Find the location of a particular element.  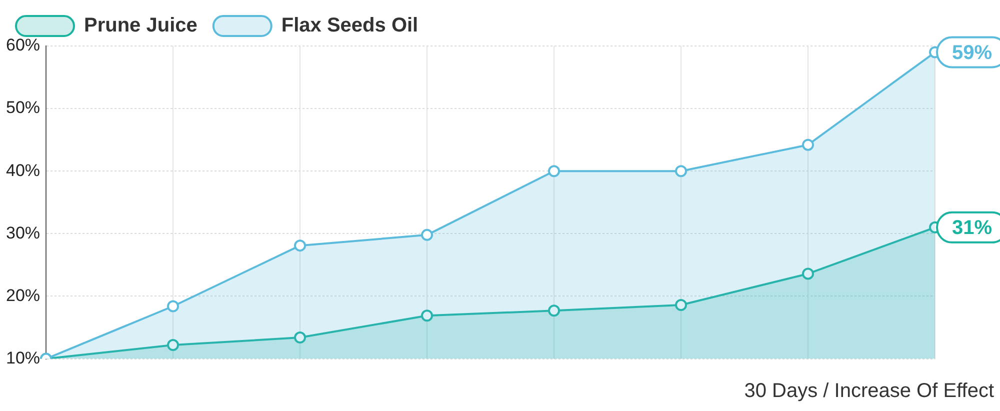

legend-label: Prune Juice is located at coordinates (141, 25).